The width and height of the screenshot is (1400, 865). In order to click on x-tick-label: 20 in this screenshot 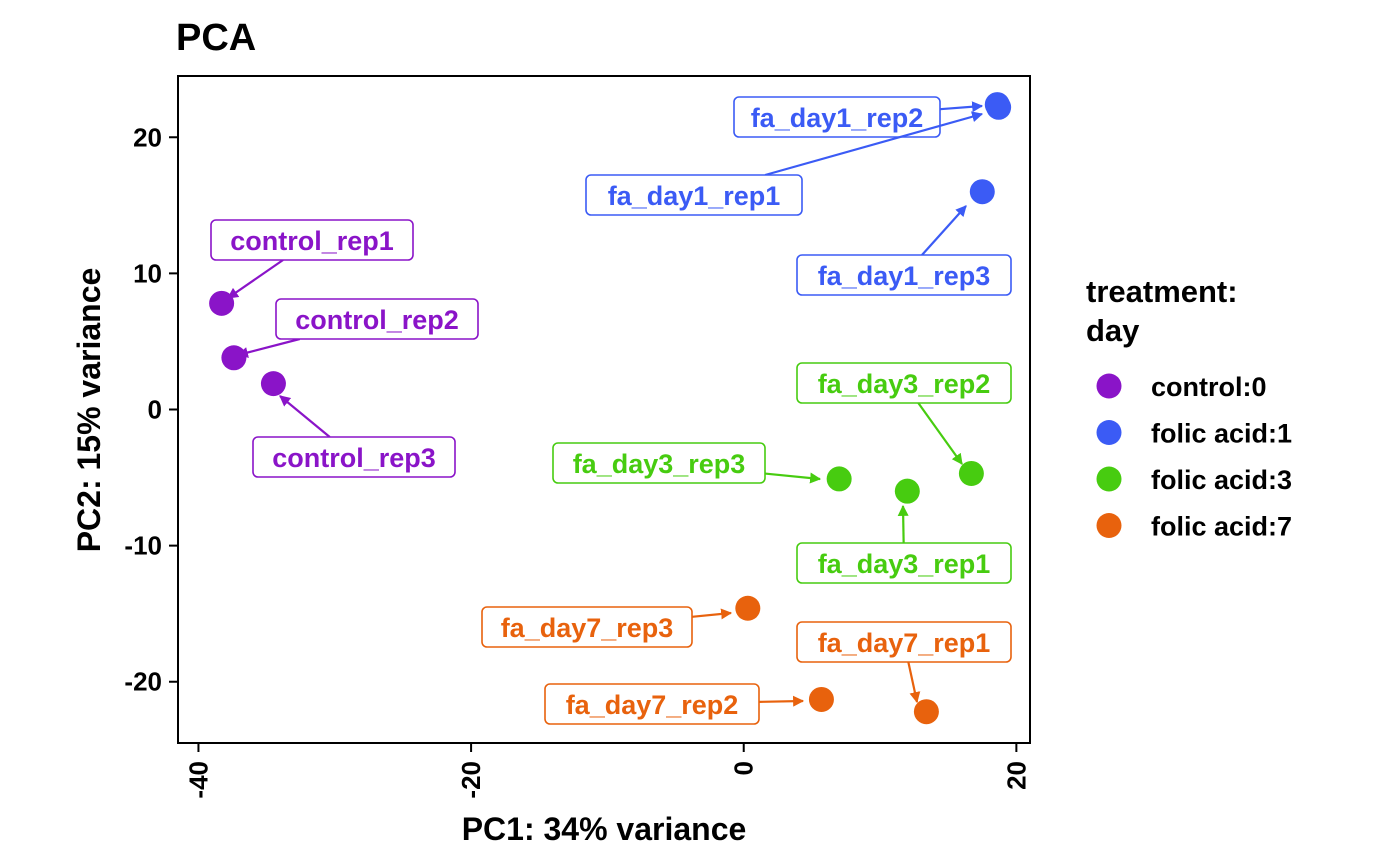, I will do `click(1016, 775)`.